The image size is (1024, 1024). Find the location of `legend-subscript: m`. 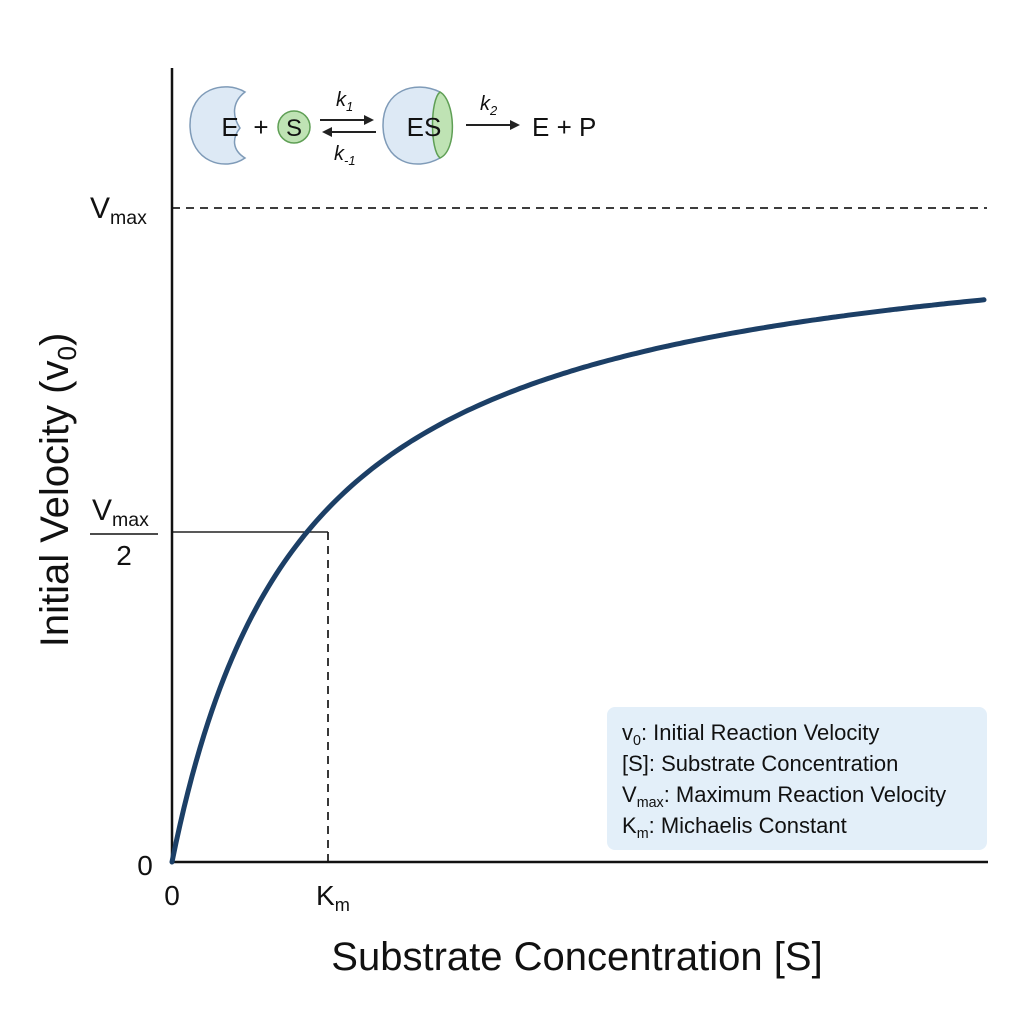

legend-subscript: m is located at coordinates (643, 834).